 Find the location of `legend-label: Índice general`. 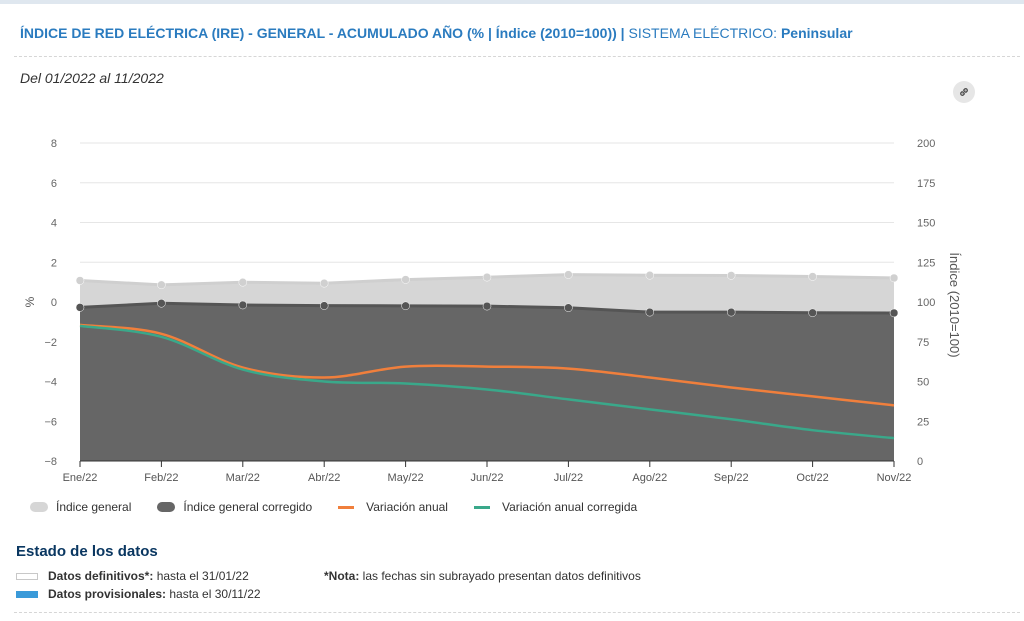

legend-label: Índice general is located at coordinates (94, 507).